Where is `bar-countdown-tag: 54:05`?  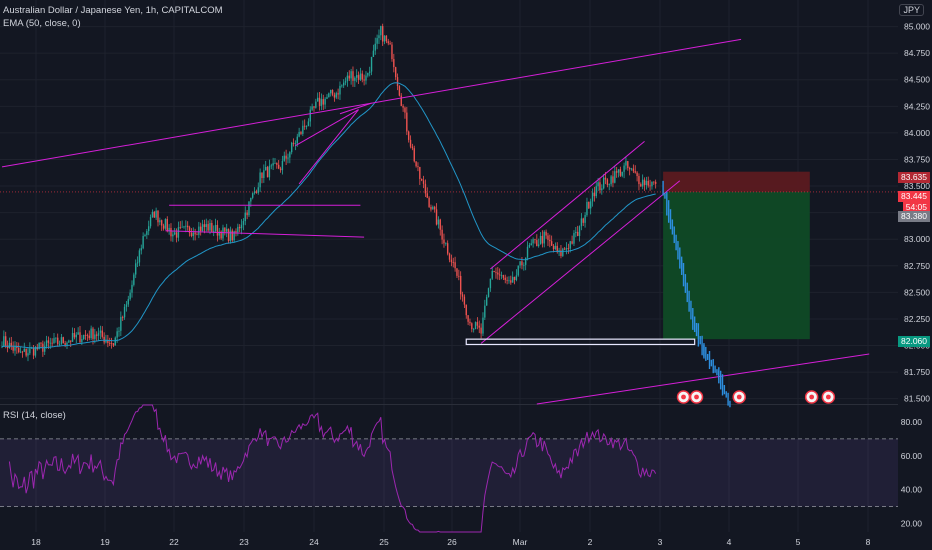 bar-countdown-tag: 54:05 is located at coordinates (916, 207).